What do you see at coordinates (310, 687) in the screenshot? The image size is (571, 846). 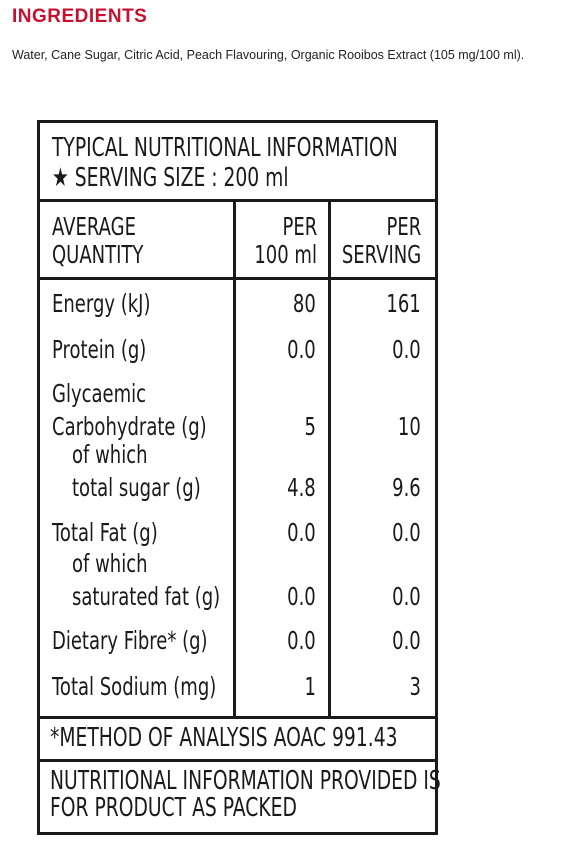 I see `per-100ml-value: 1` at bounding box center [310, 687].